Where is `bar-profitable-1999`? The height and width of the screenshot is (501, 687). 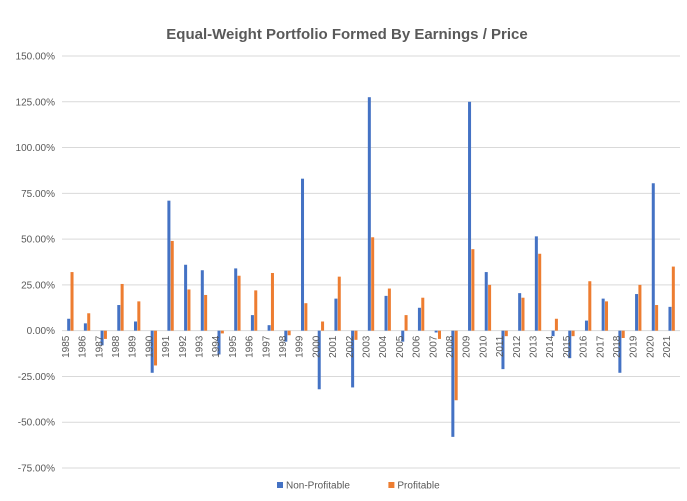
bar-profitable-1999 is located at coordinates (306, 317).